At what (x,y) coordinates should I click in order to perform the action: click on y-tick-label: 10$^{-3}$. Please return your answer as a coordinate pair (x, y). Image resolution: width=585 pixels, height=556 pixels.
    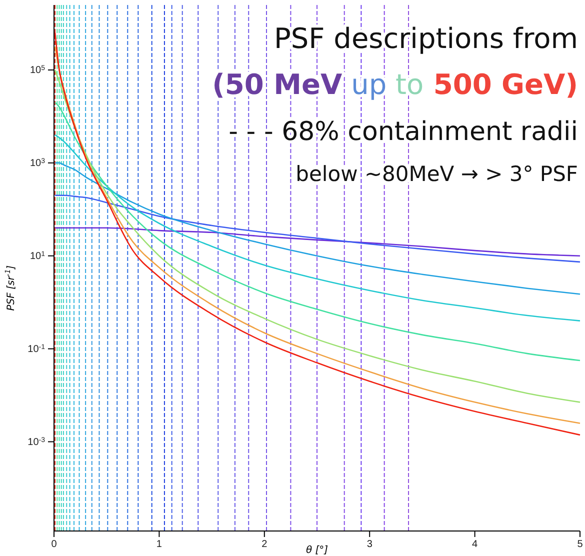
    Looking at the image, I should click on (37, 442).